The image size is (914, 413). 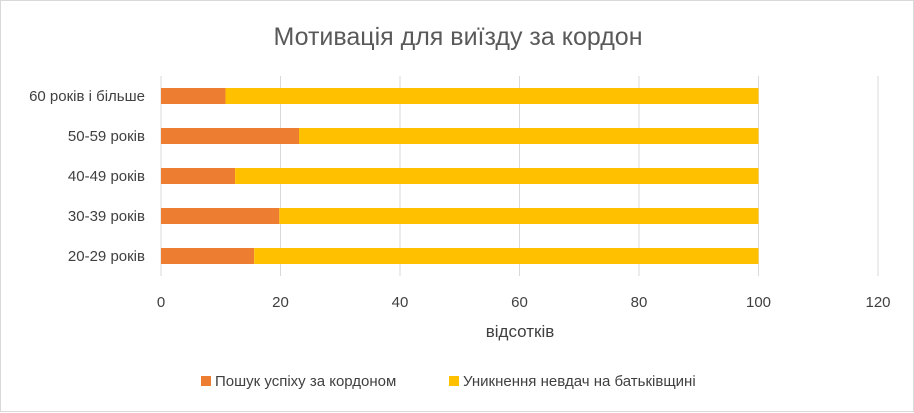 I want to click on x-tick-label: 100, so click(x=758, y=302).